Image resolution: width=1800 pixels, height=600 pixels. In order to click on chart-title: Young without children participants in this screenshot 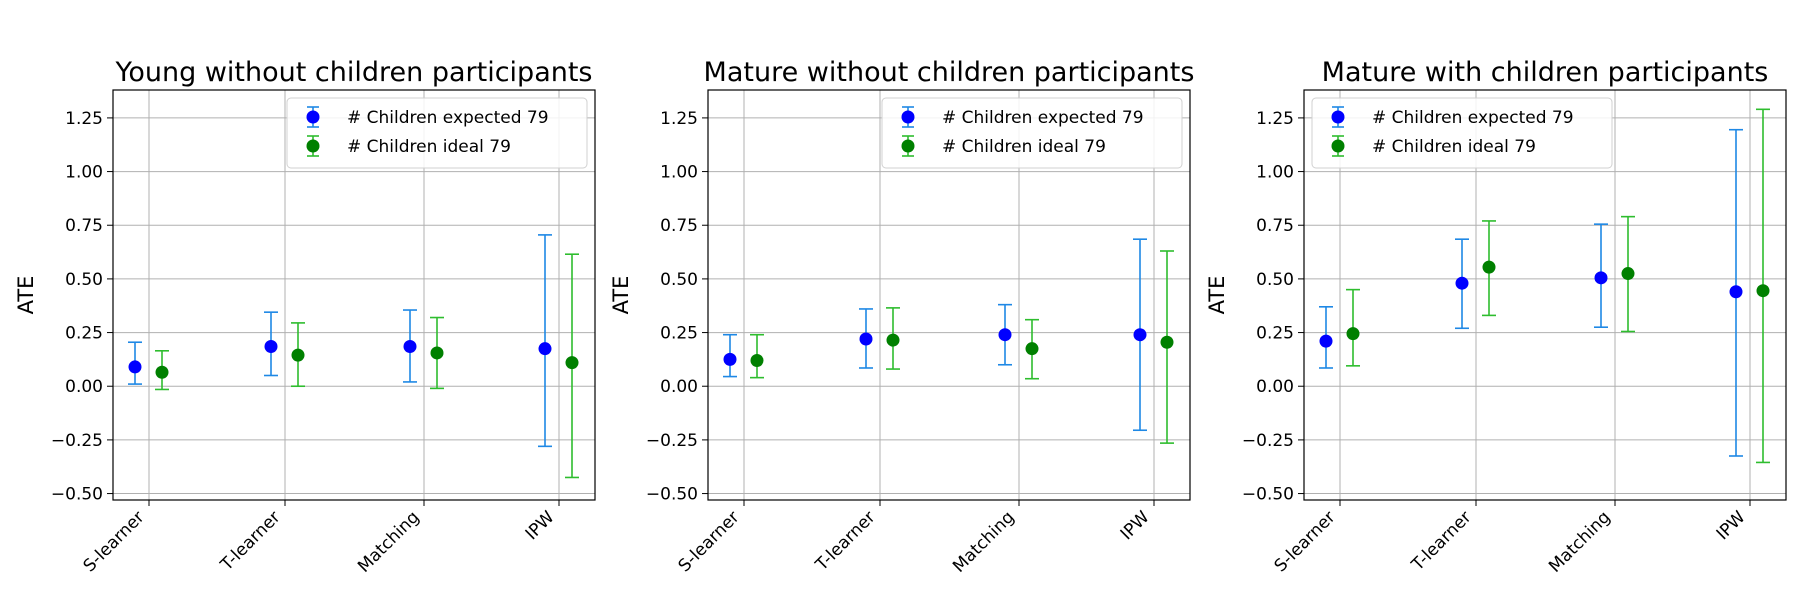, I will do `click(353, 72)`.